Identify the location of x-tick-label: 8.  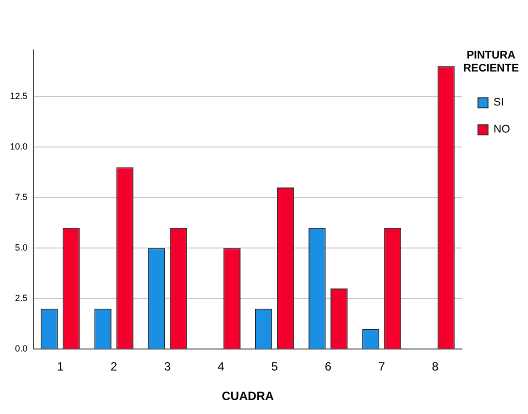
(435, 367).